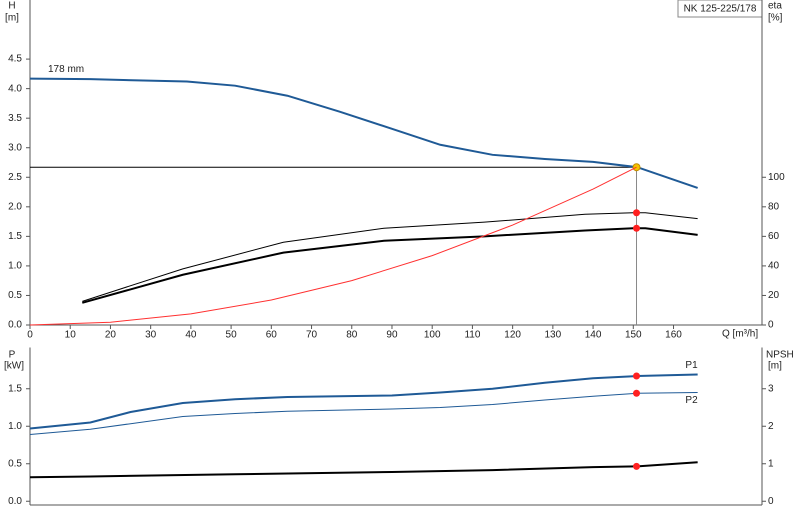  I want to click on x-tick-label: 50, so click(232, 335).